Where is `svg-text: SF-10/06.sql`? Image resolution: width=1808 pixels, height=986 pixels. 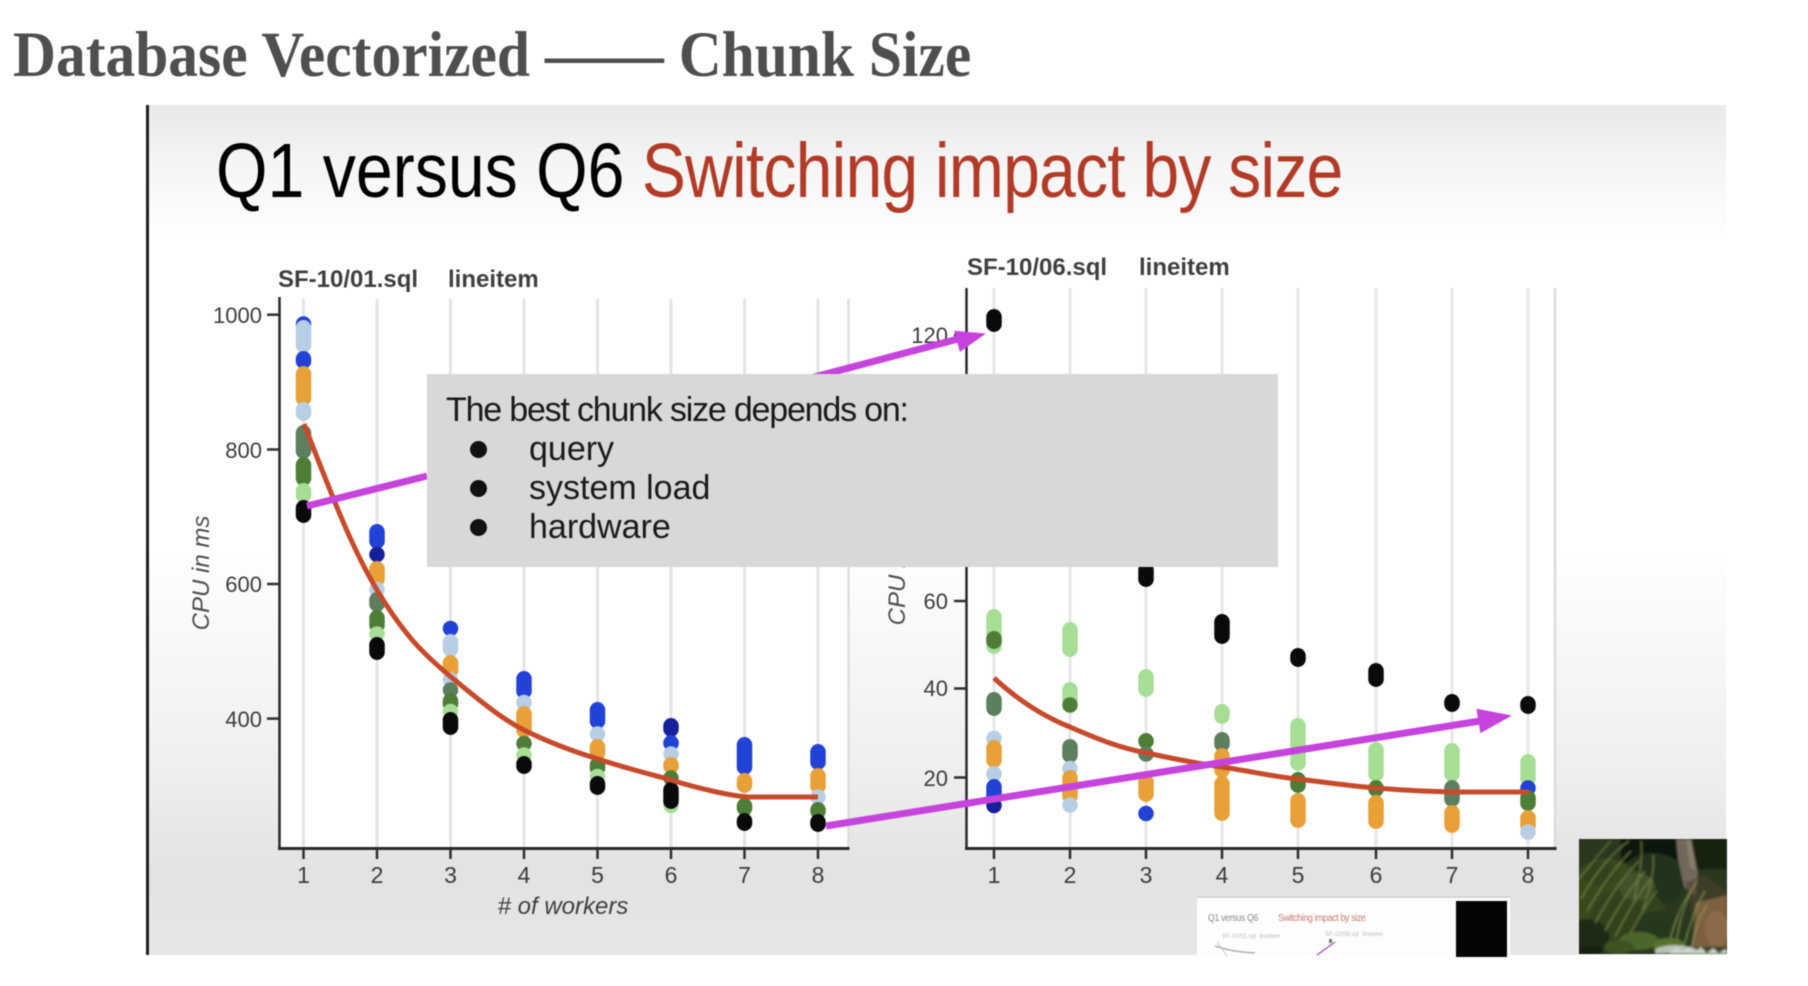 svg-text: SF-10/06.sql is located at coordinates (1037, 267).